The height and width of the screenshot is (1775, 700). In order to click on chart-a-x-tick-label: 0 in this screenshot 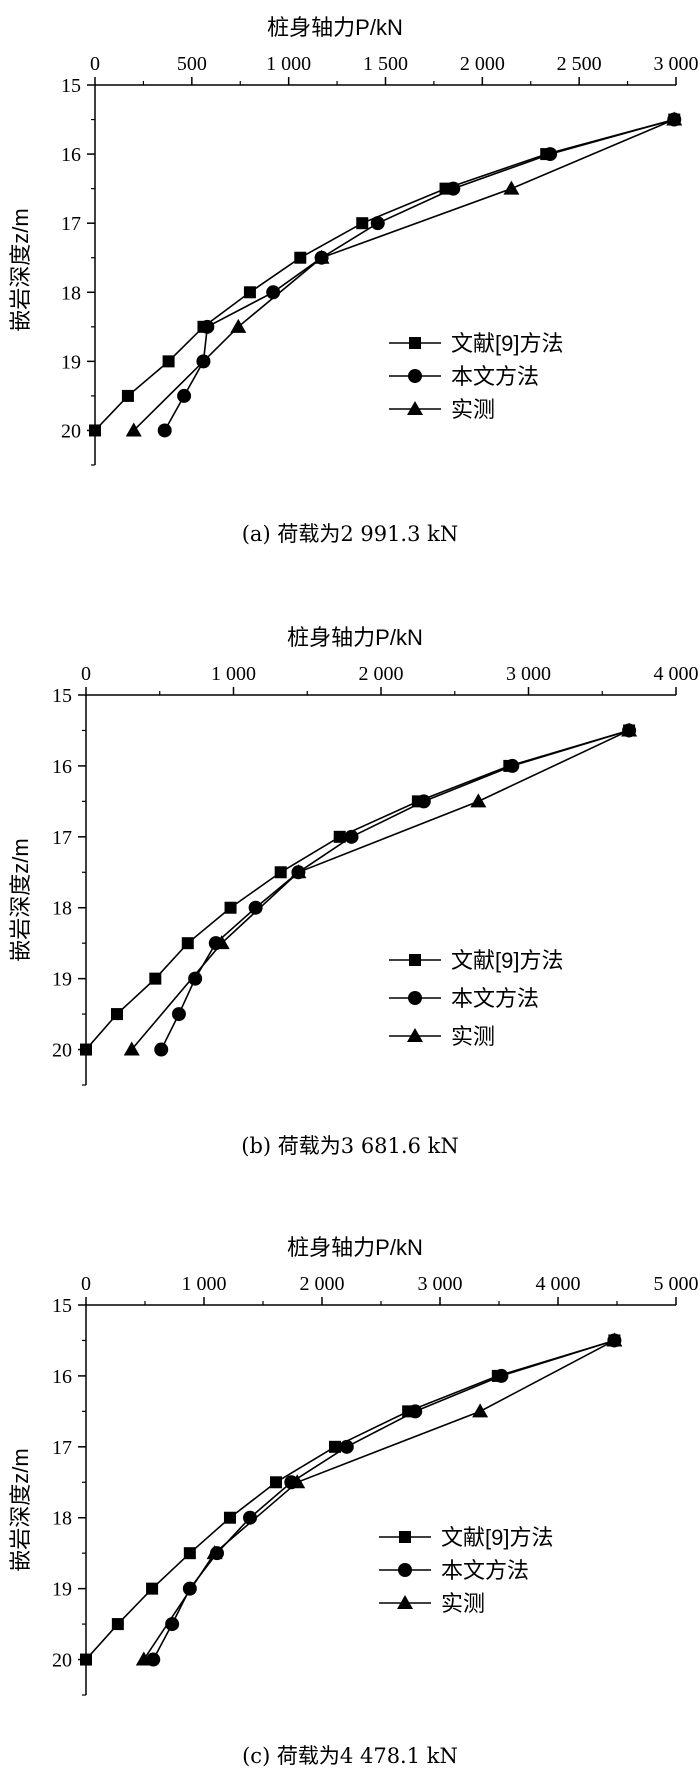, I will do `click(95, 64)`.